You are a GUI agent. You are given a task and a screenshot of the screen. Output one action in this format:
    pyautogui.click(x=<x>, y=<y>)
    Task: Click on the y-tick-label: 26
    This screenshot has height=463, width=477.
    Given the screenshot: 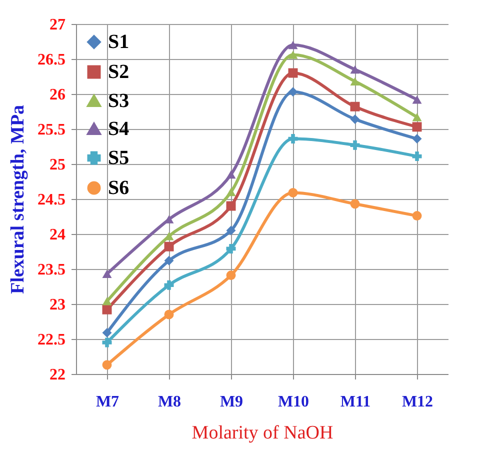 What is the action you would take?
    pyautogui.click(x=58, y=95)
    